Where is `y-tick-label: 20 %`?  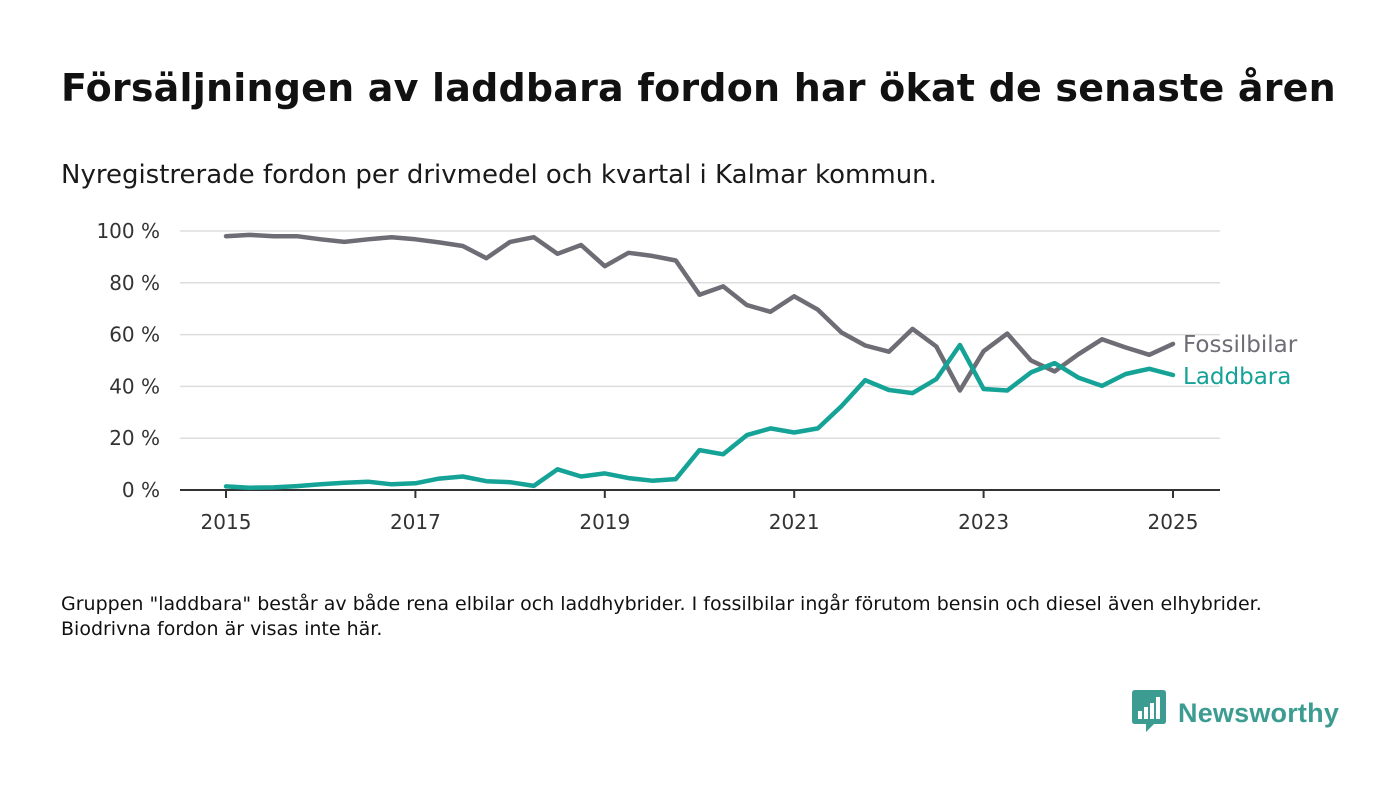
y-tick-label: 20 % is located at coordinates (134, 438).